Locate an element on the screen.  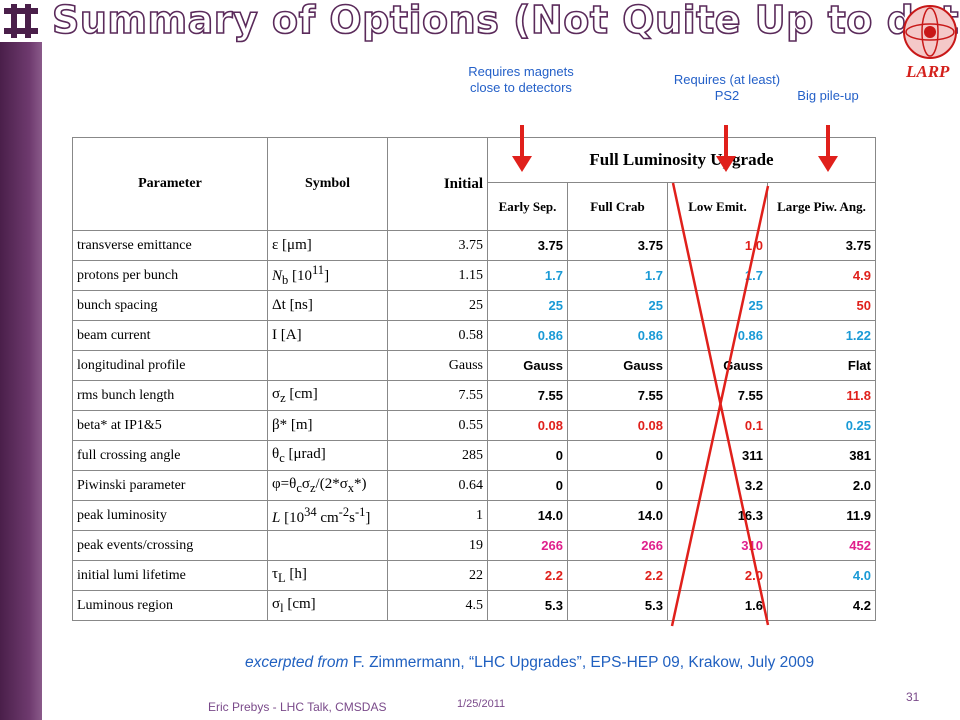
value-cell: 16.3 is located at coordinates (717, 515).